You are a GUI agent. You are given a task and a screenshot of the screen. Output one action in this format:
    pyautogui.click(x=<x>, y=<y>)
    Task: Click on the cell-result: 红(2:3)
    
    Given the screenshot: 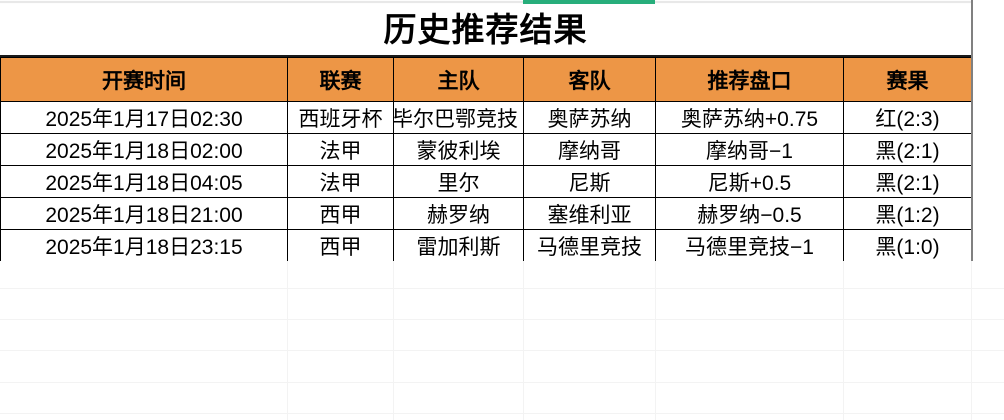 What is the action you would take?
    pyautogui.click(x=907, y=117)
    